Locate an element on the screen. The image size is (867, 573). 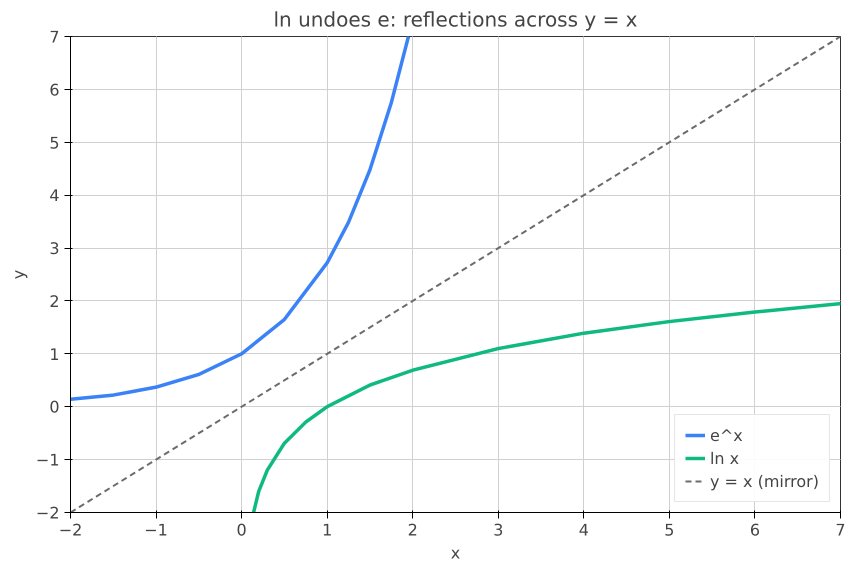
x-tick-label: 1 is located at coordinates (327, 530).